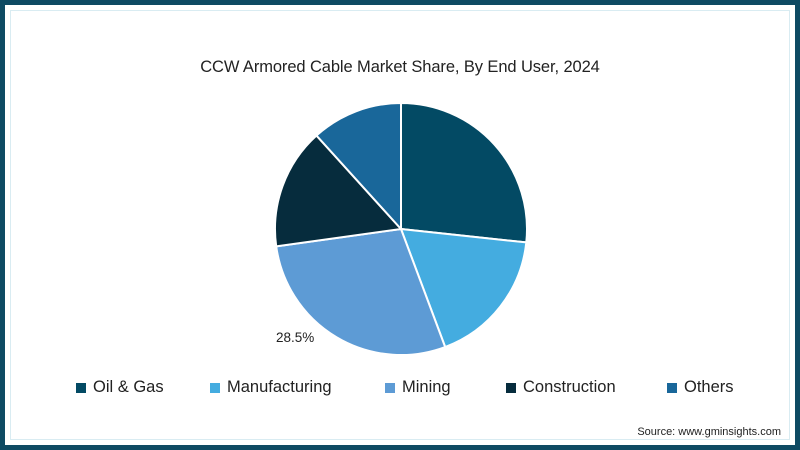 The width and height of the screenshot is (800, 450). What do you see at coordinates (464, 173) in the screenshot?
I see `pie-slice-oil-gas` at bounding box center [464, 173].